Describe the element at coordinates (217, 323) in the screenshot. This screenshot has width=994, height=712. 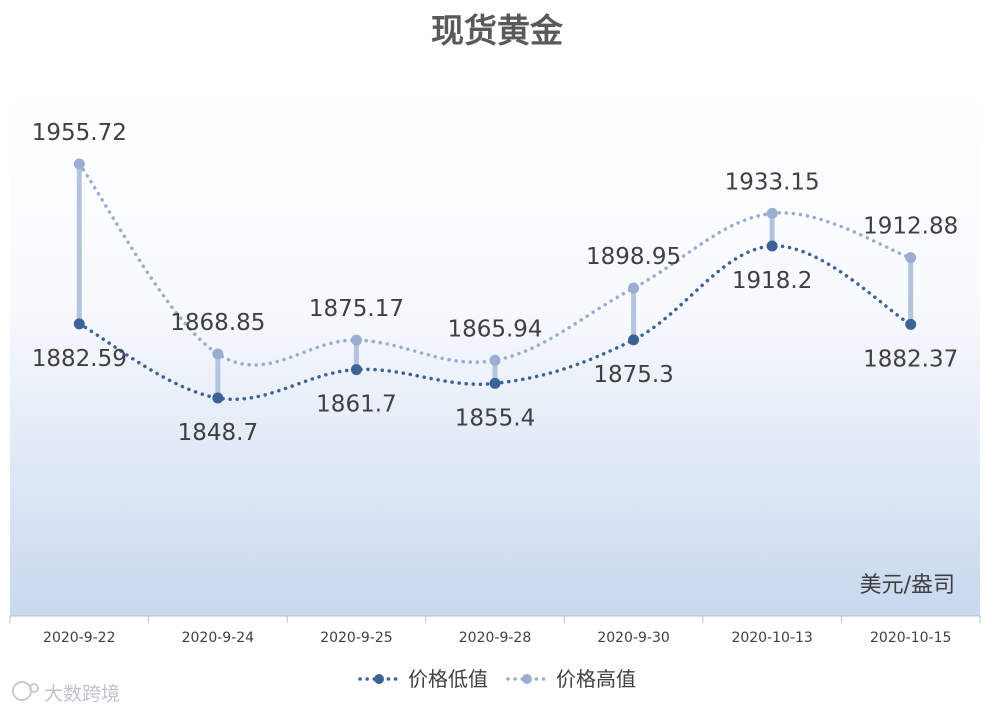
I see `data-label-high: 1868.85` at that location.